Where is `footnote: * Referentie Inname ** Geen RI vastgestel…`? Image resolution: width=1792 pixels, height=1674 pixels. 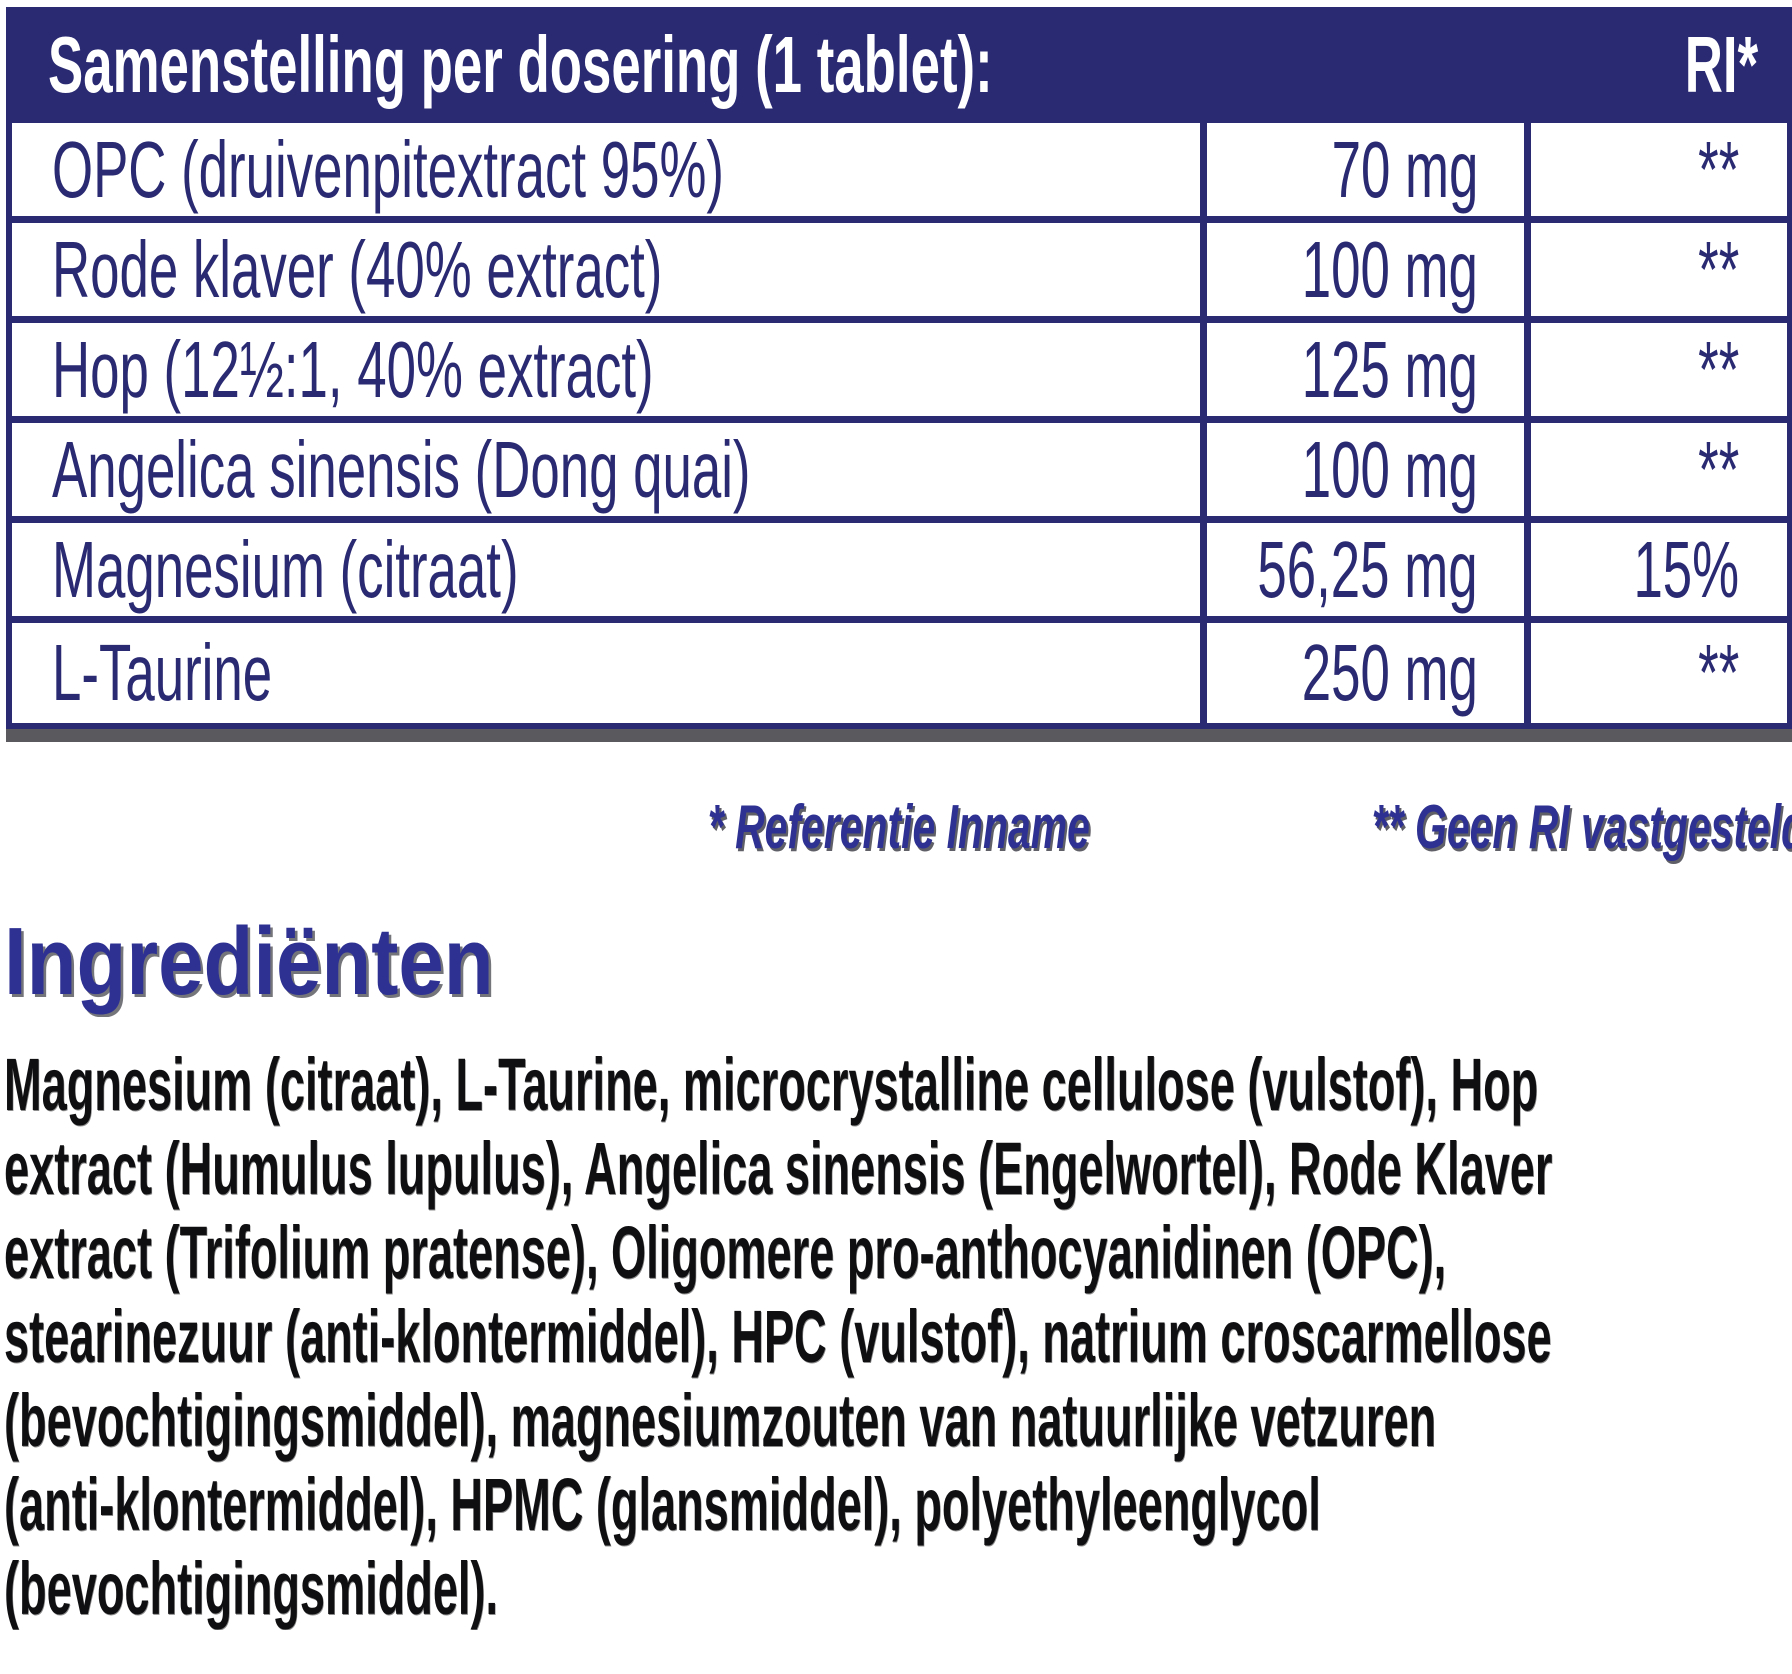 footnote: * Referentie Inname ** Geen RI vastgestel… is located at coordinates (896, 827).